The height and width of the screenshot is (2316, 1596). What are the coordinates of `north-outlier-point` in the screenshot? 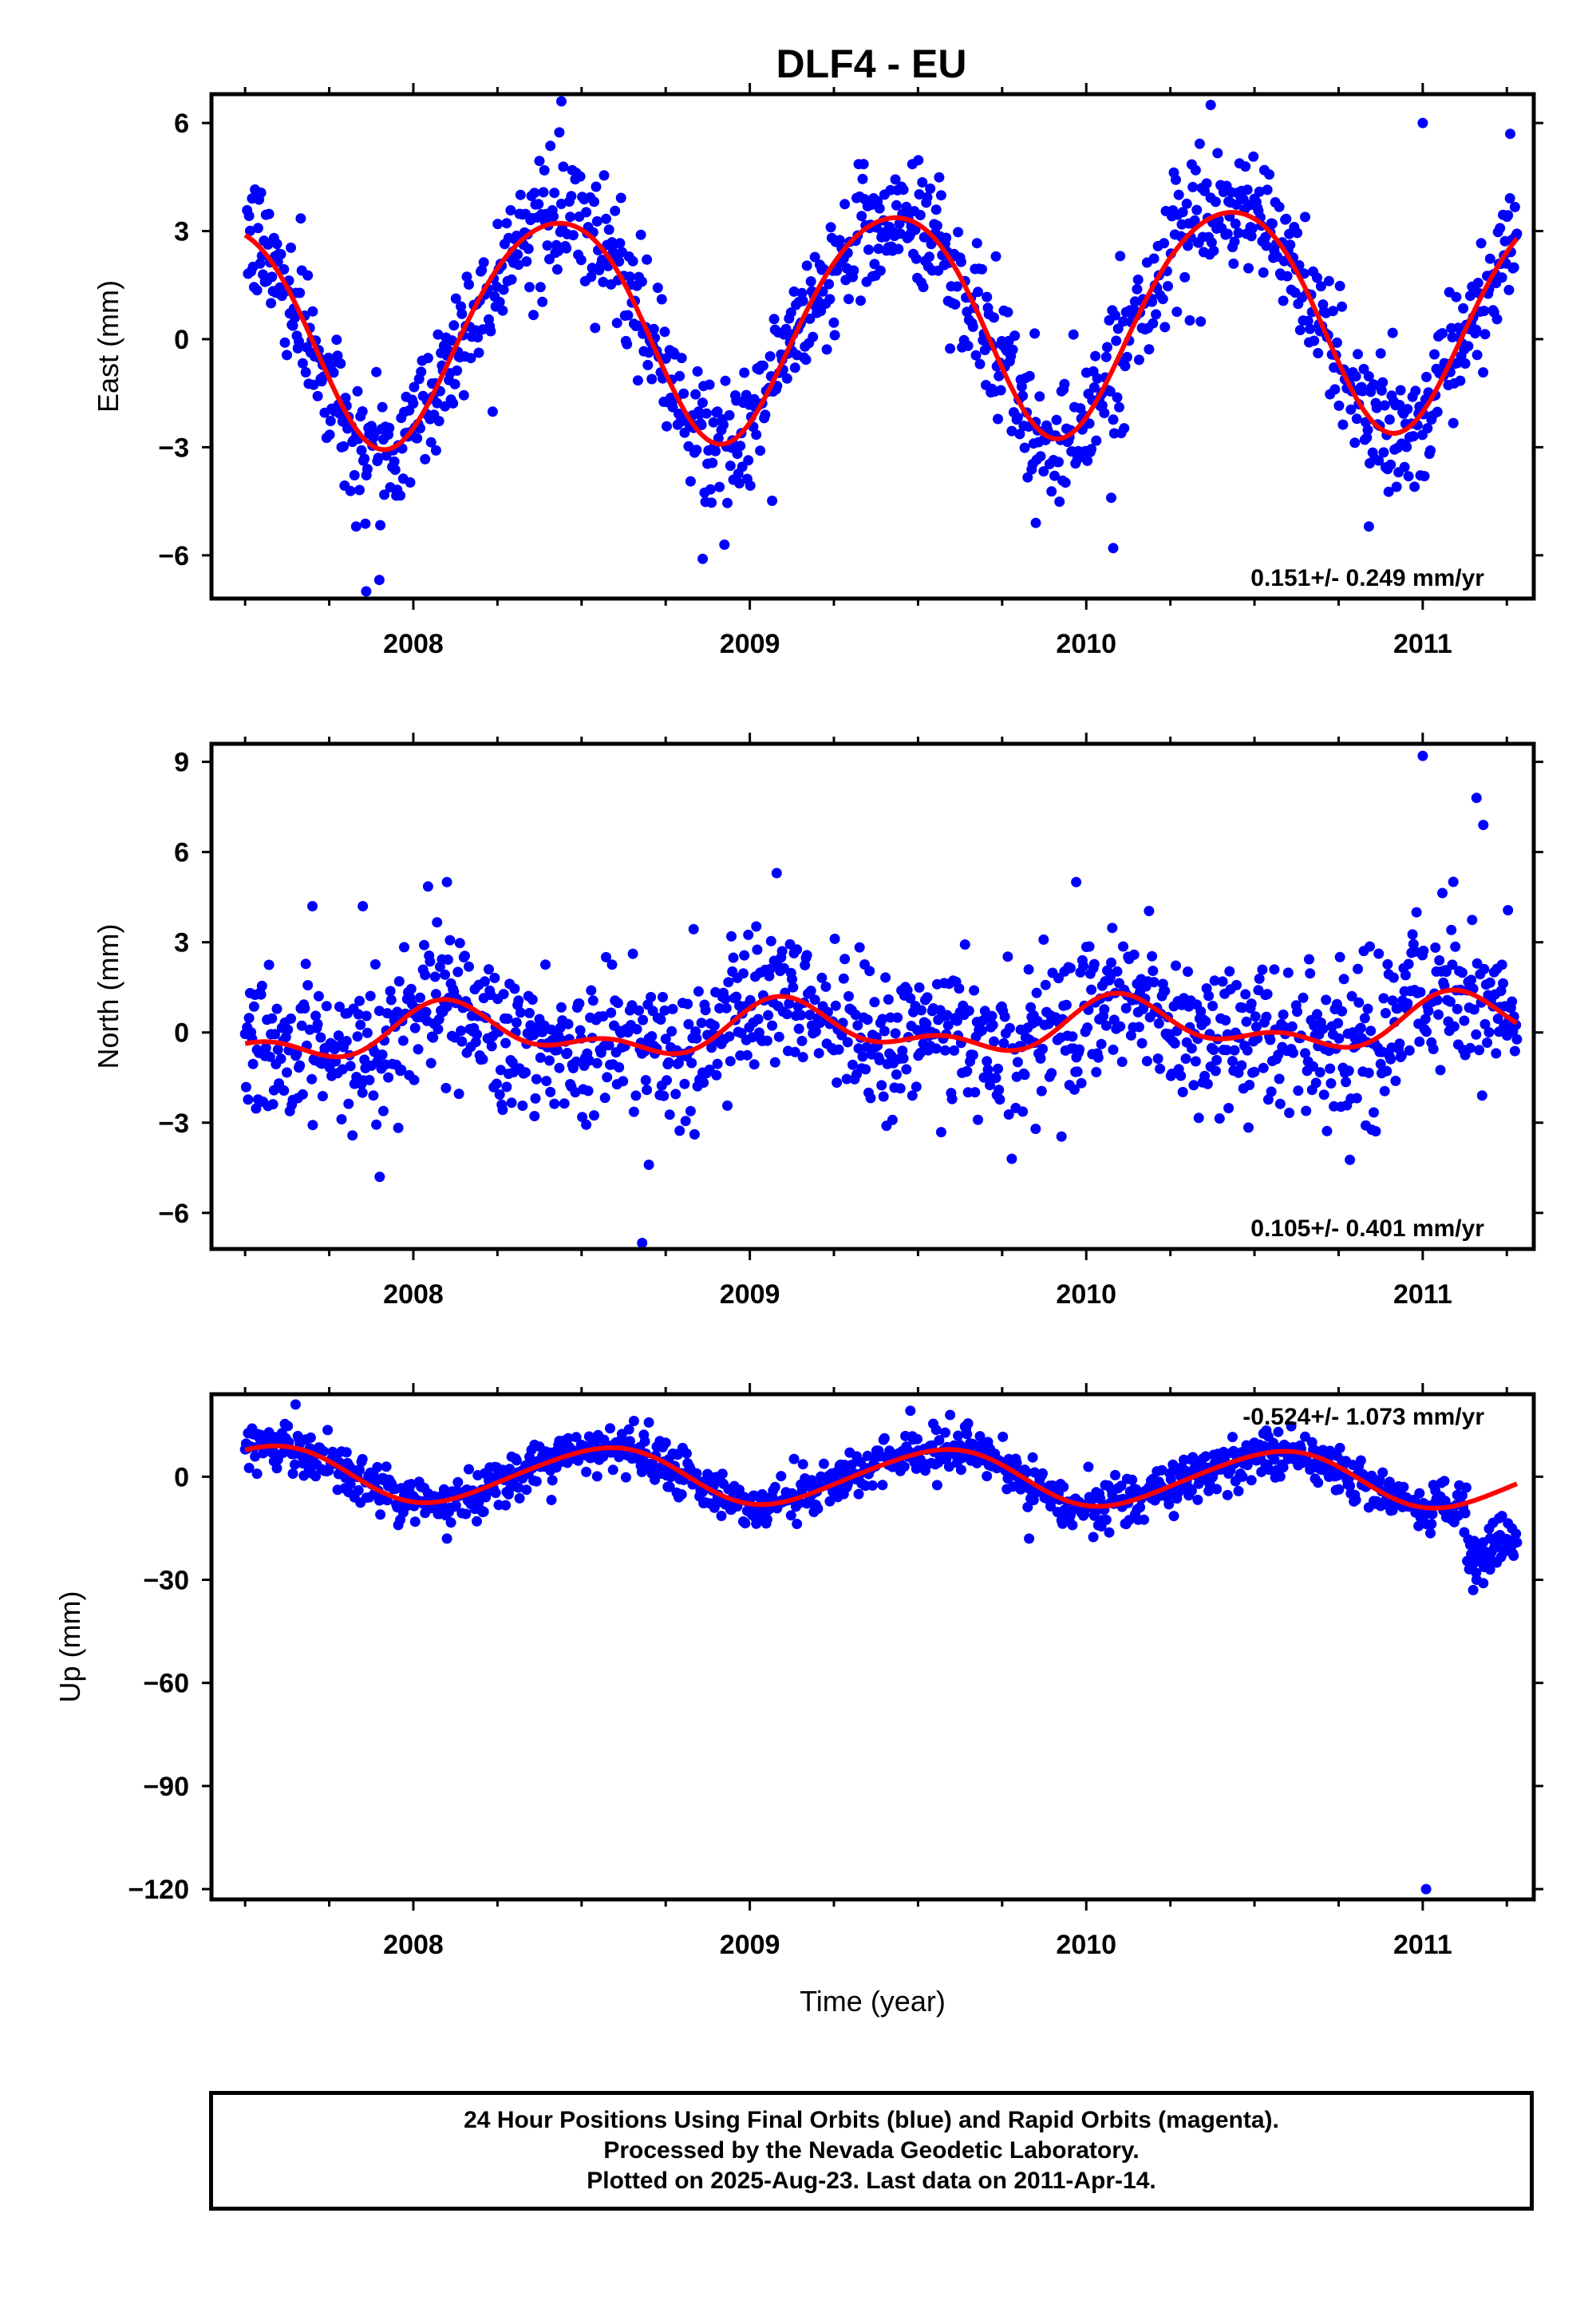 It's located at (1076, 881).